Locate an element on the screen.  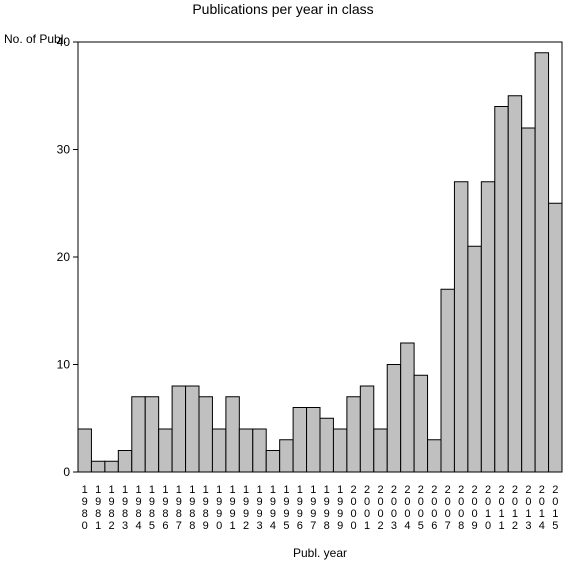
bar-2004 is located at coordinates (407, 407).